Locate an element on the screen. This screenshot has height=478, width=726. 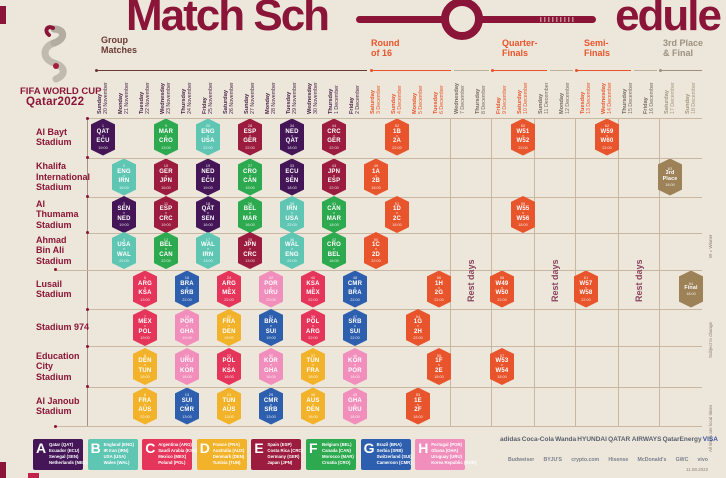
team-b: BRA is located at coordinates (355, 293).